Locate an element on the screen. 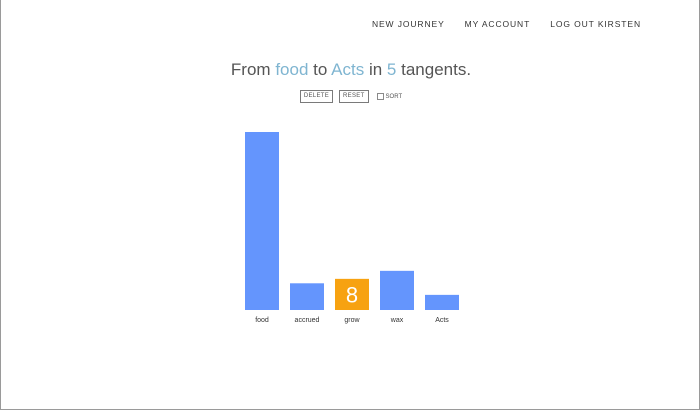 This screenshot has width=700, height=410. bar-label-accrued: accrued is located at coordinates (307, 320).